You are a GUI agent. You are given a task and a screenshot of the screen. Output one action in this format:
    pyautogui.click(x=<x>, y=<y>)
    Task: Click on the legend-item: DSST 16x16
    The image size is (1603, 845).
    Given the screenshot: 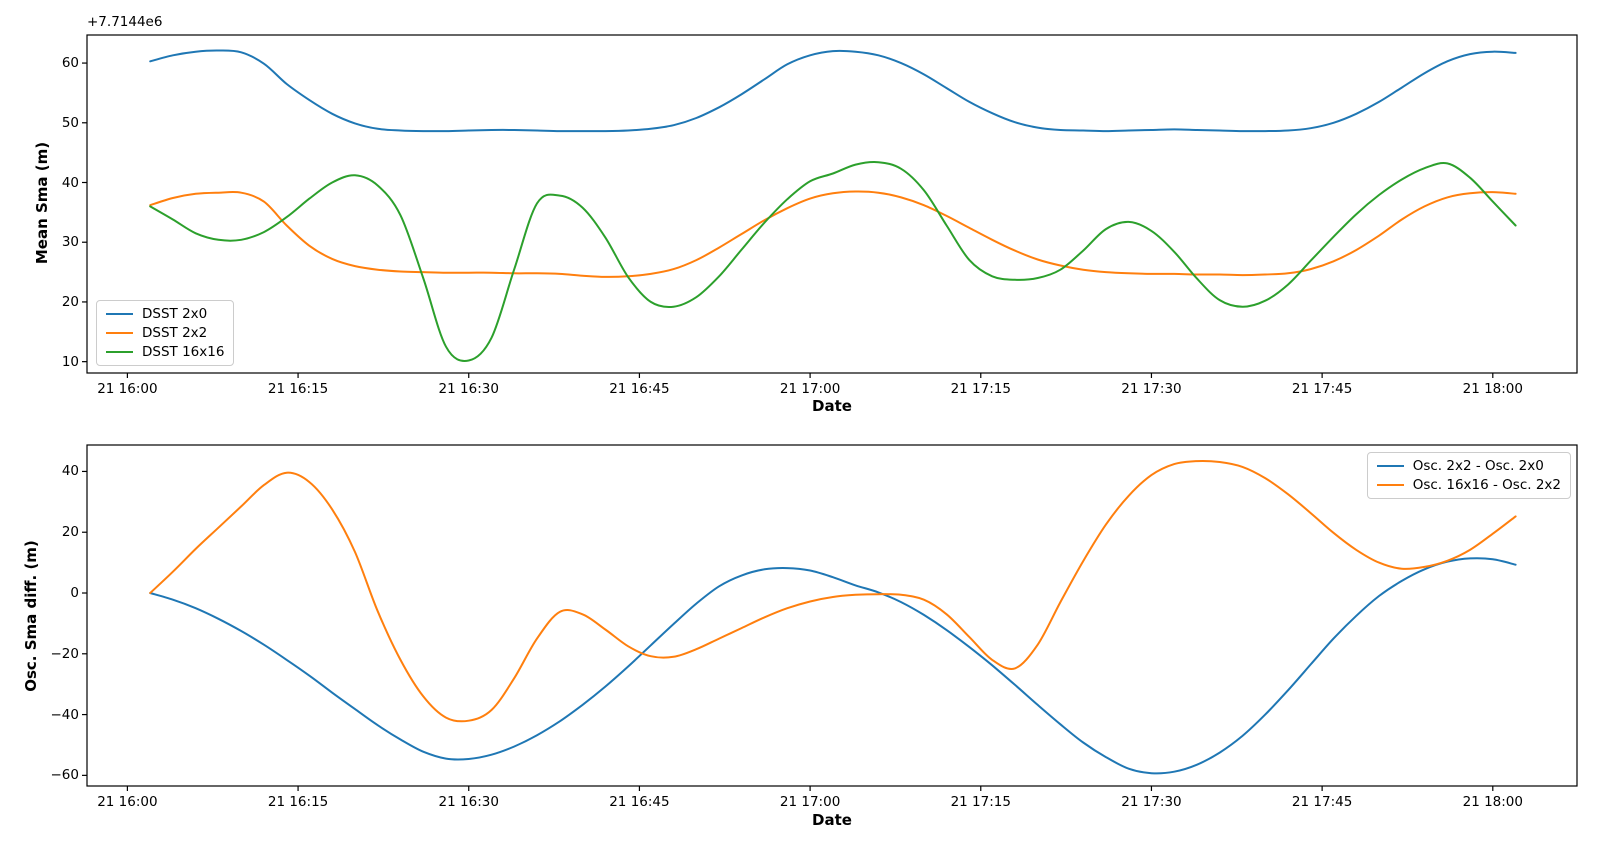 What is the action you would take?
    pyautogui.click(x=165, y=352)
    